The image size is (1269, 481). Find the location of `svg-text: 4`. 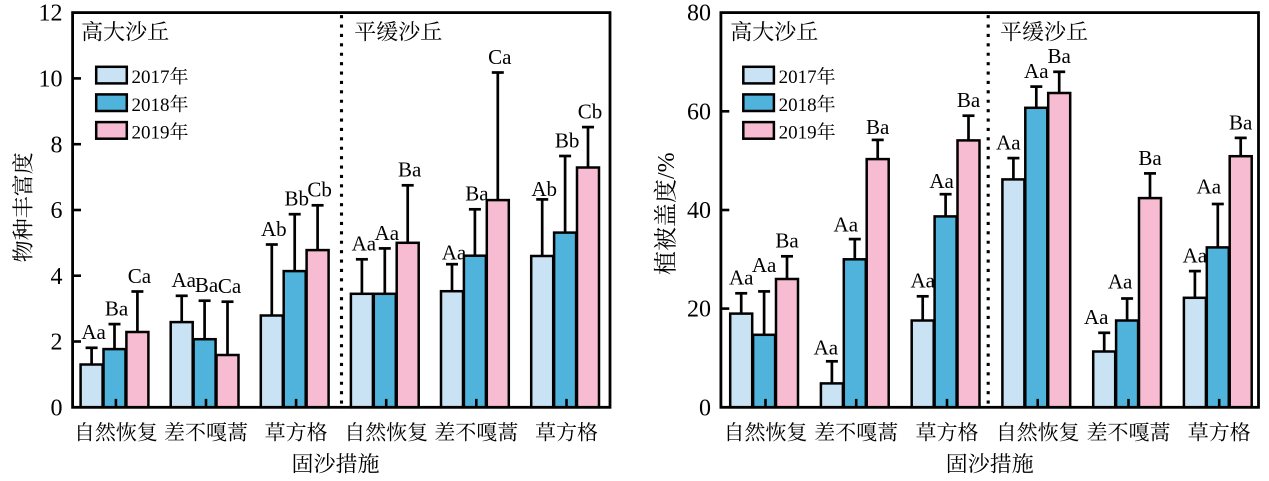

svg-text: 4 is located at coordinates (57, 277).